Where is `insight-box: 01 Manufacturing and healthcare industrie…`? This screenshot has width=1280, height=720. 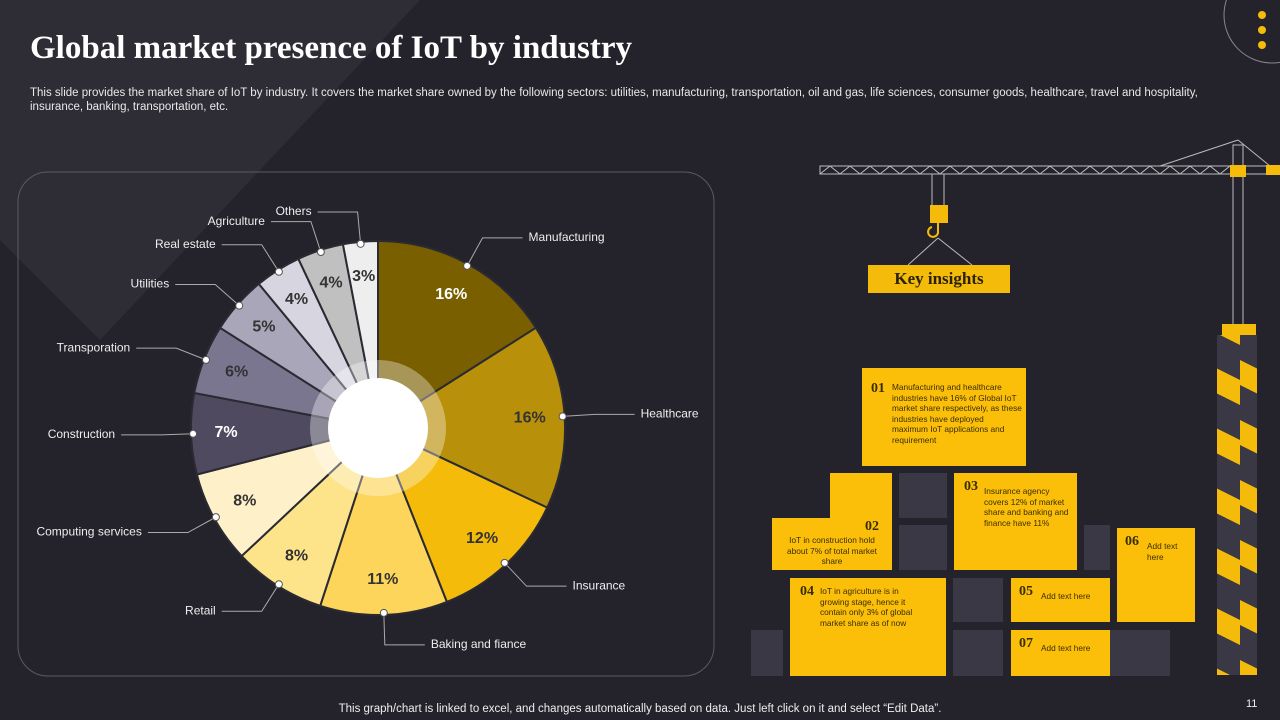
insight-box: 01 Manufacturing and healthcare industrie… is located at coordinates (944, 417).